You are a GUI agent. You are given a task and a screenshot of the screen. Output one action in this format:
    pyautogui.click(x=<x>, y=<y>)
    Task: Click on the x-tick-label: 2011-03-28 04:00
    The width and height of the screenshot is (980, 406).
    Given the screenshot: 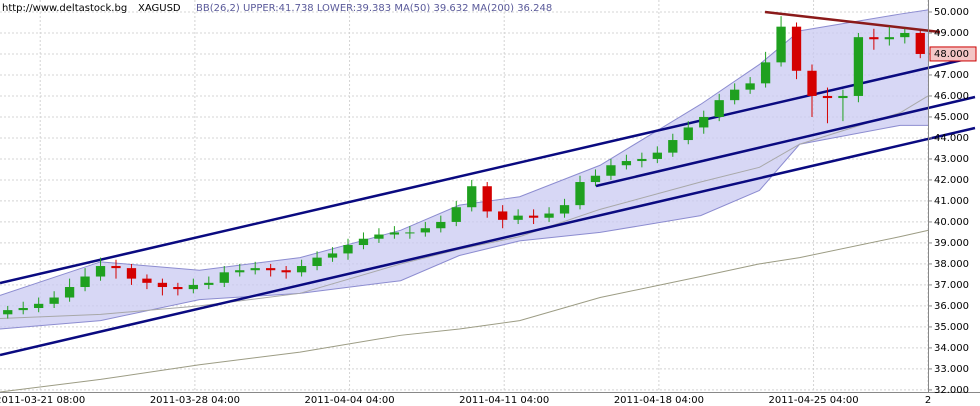 What is the action you would take?
    pyautogui.click(x=195, y=400)
    